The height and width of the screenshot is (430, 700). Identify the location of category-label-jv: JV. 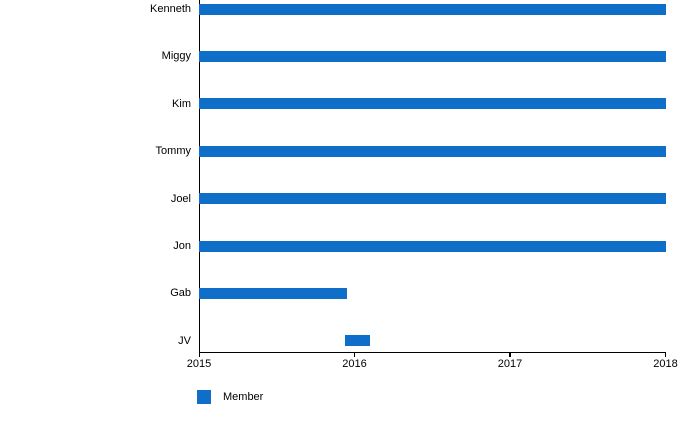
(184, 340).